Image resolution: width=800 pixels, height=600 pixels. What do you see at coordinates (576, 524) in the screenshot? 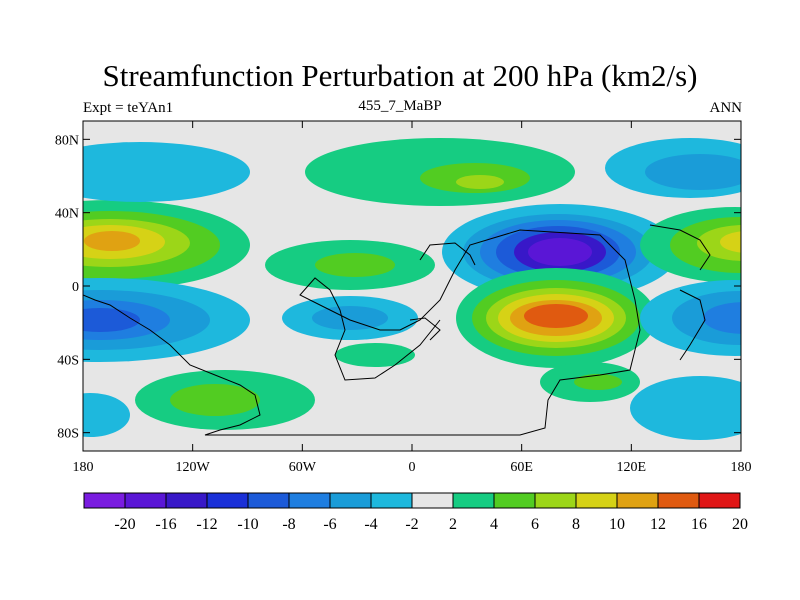
I see `colorbar-label: 8` at bounding box center [576, 524].